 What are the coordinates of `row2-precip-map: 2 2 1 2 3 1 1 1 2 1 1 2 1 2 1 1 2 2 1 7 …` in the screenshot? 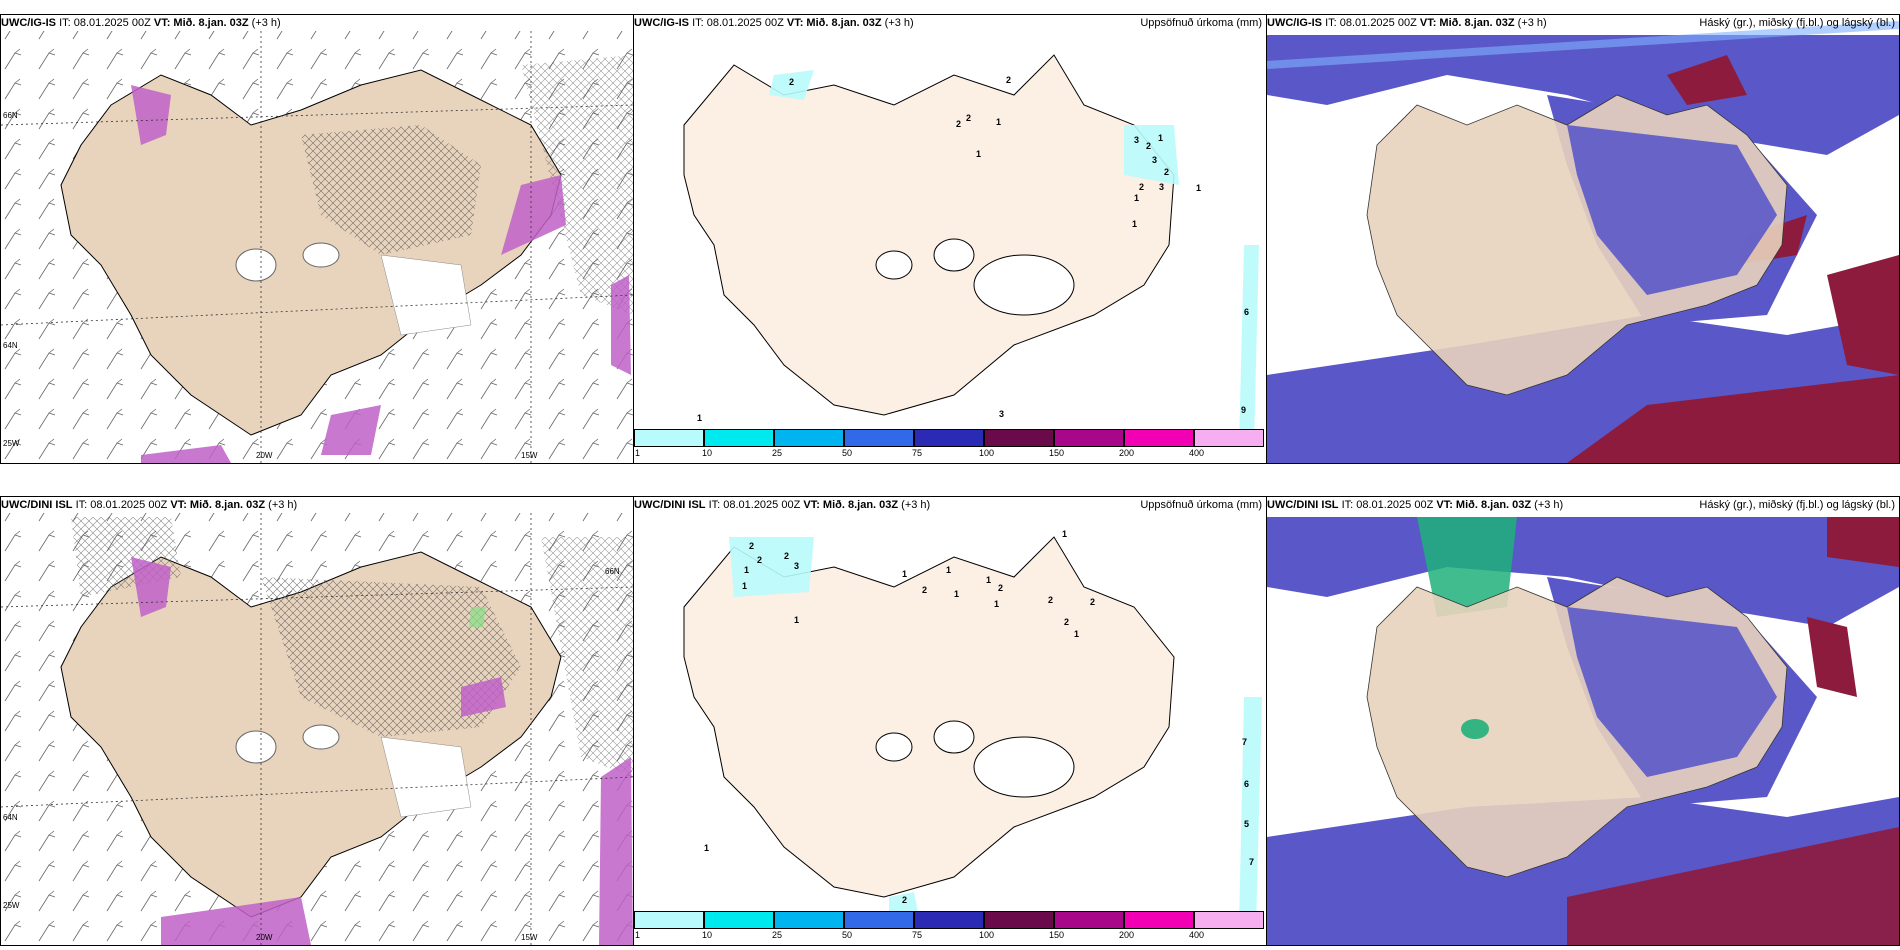 It's located at (972, 720).